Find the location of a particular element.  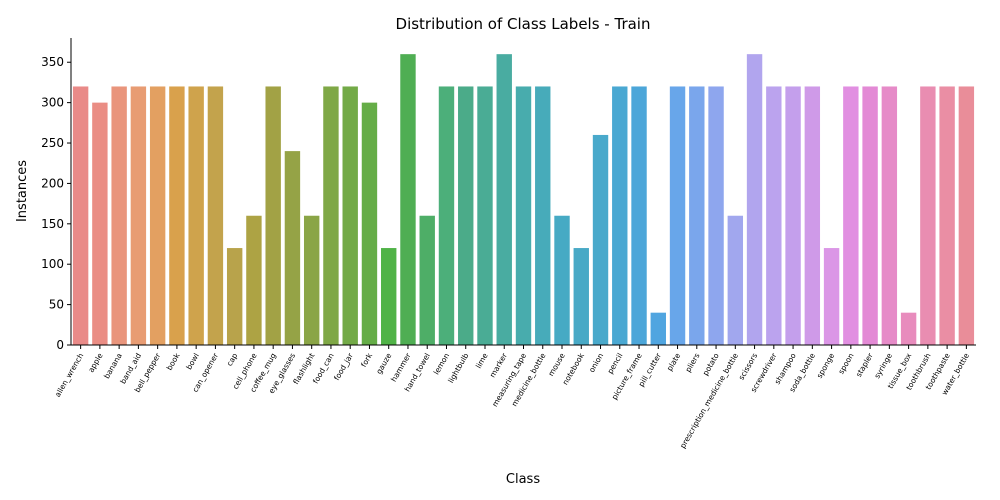

bar-cap is located at coordinates (234, 296).